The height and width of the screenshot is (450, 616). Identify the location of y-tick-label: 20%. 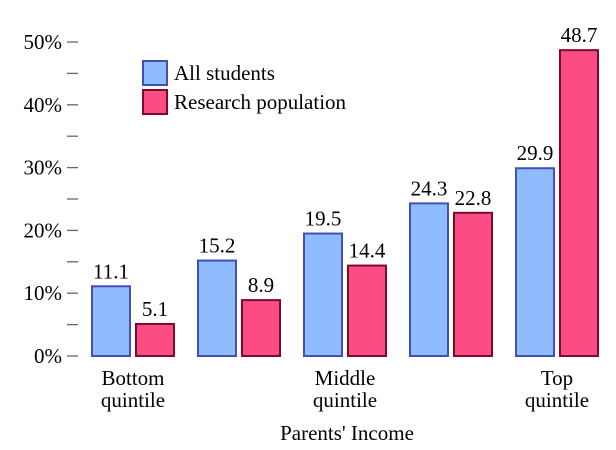
(43, 230).